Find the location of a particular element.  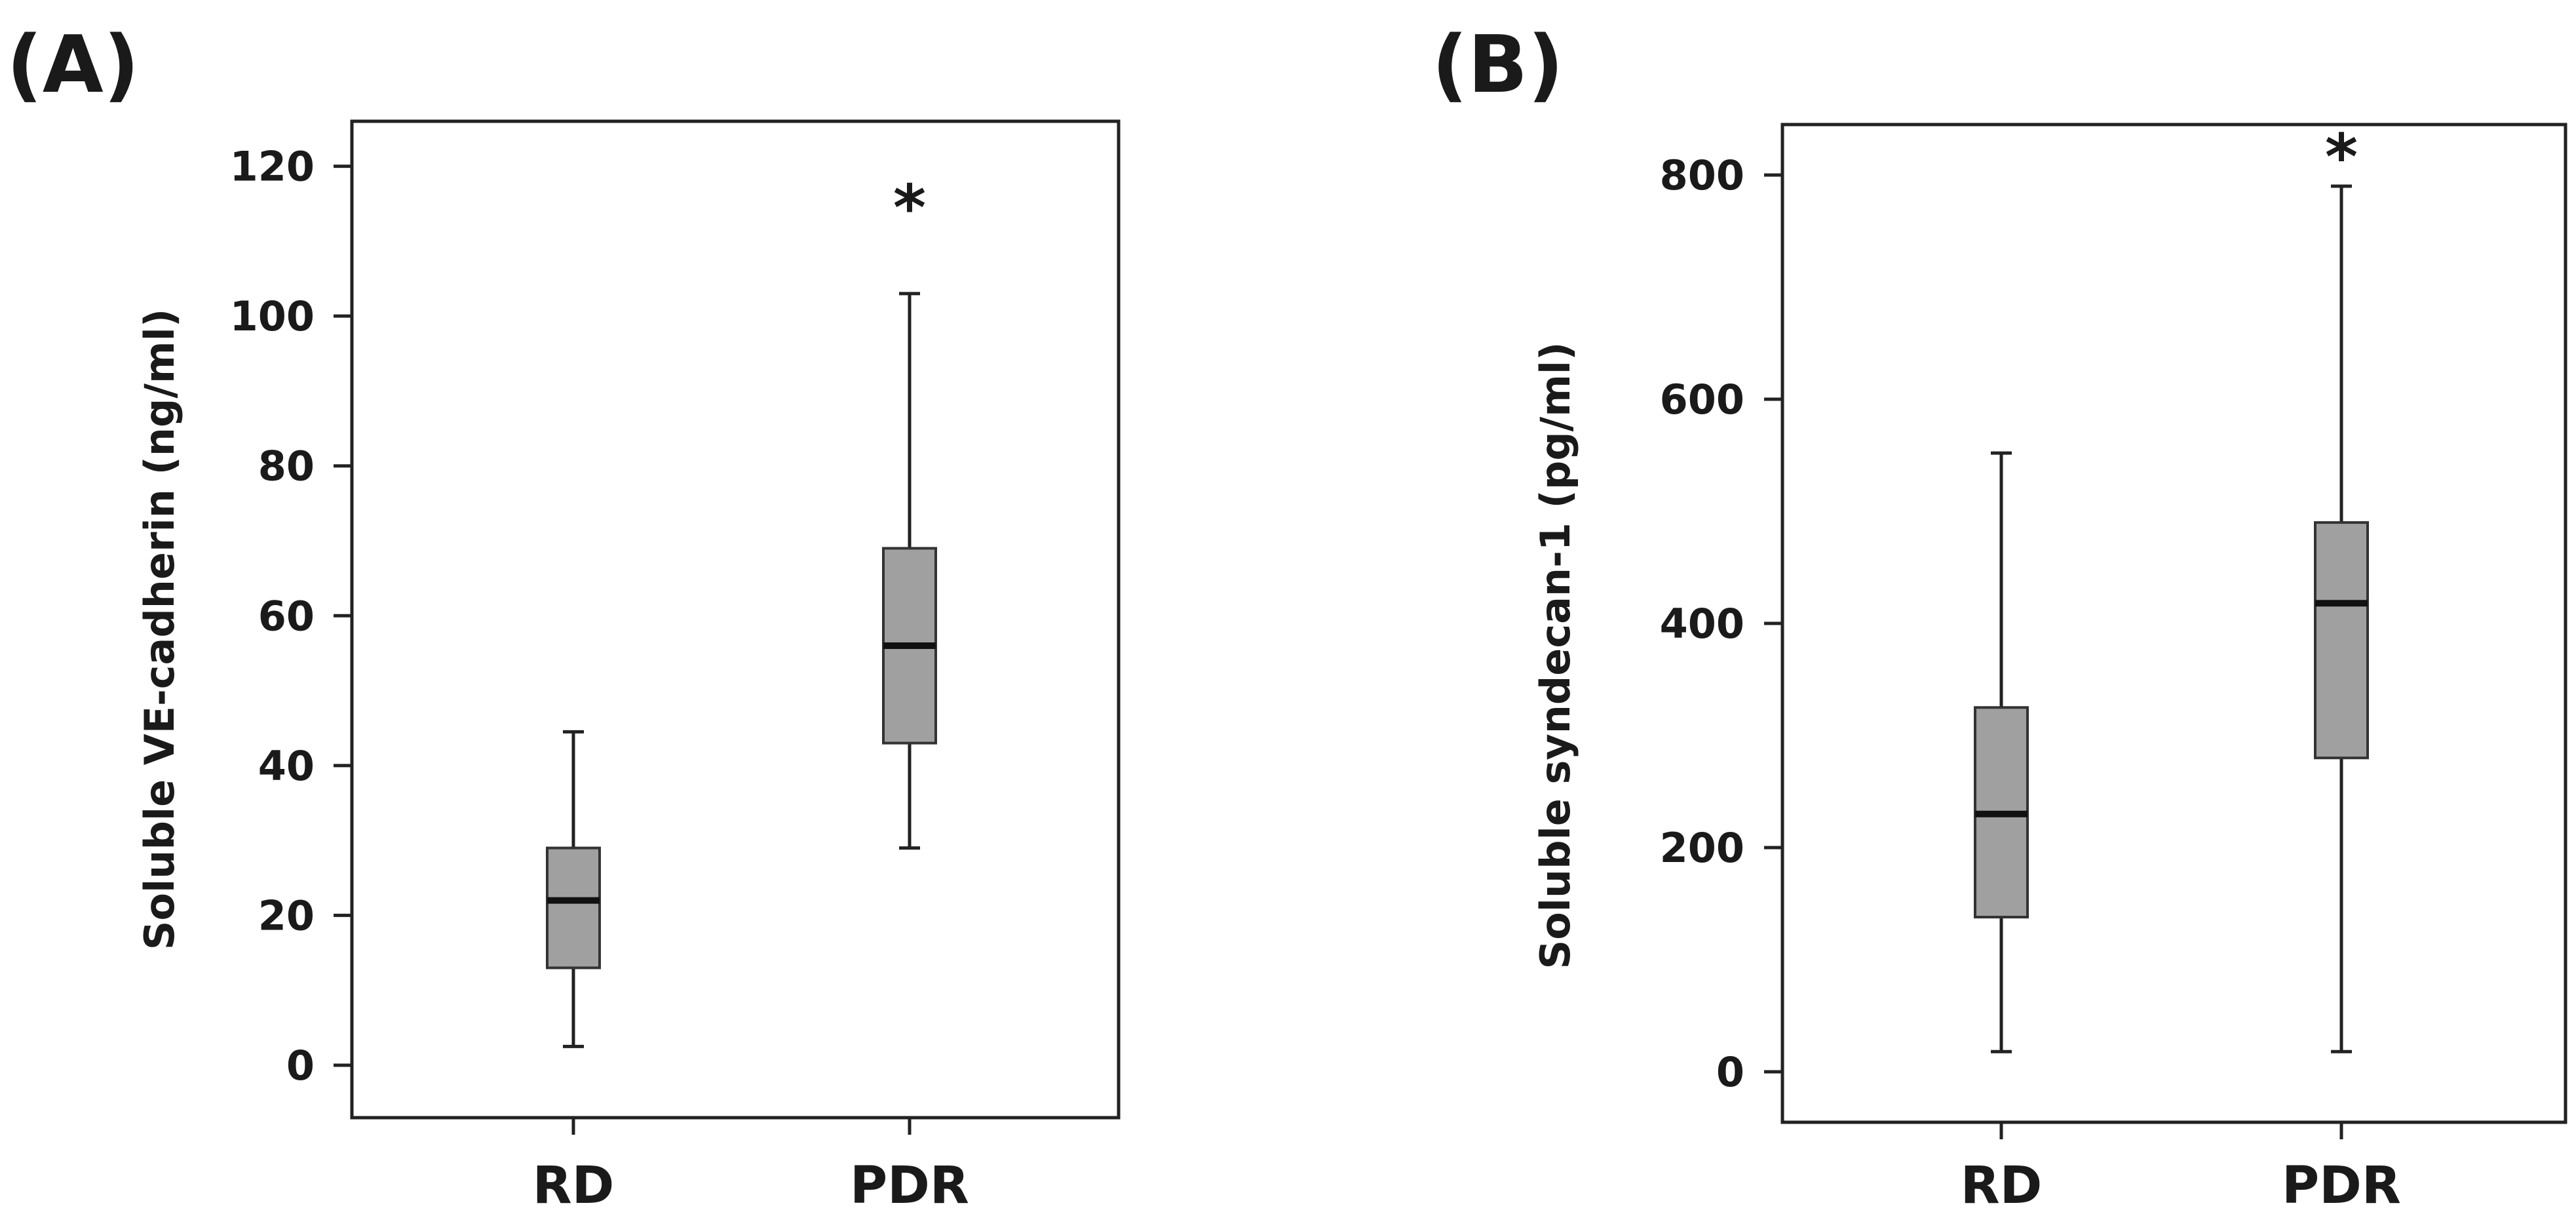

panel-a-category-pdr: PDR is located at coordinates (909, 1185).